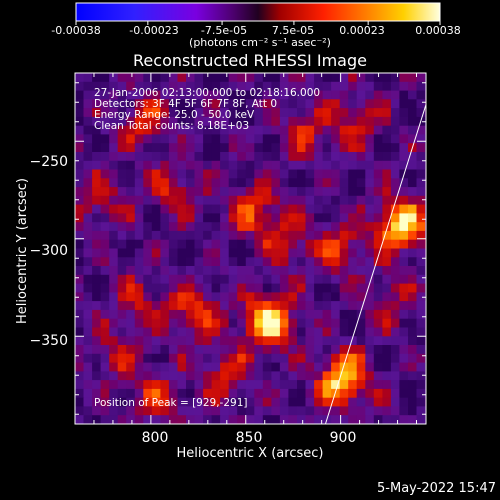 The image size is (500, 500). What do you see at coordinates (154, 30) in the screenshot?
I see `colorbar-tick-1: -0.00023` at bounding box center [154, 30].